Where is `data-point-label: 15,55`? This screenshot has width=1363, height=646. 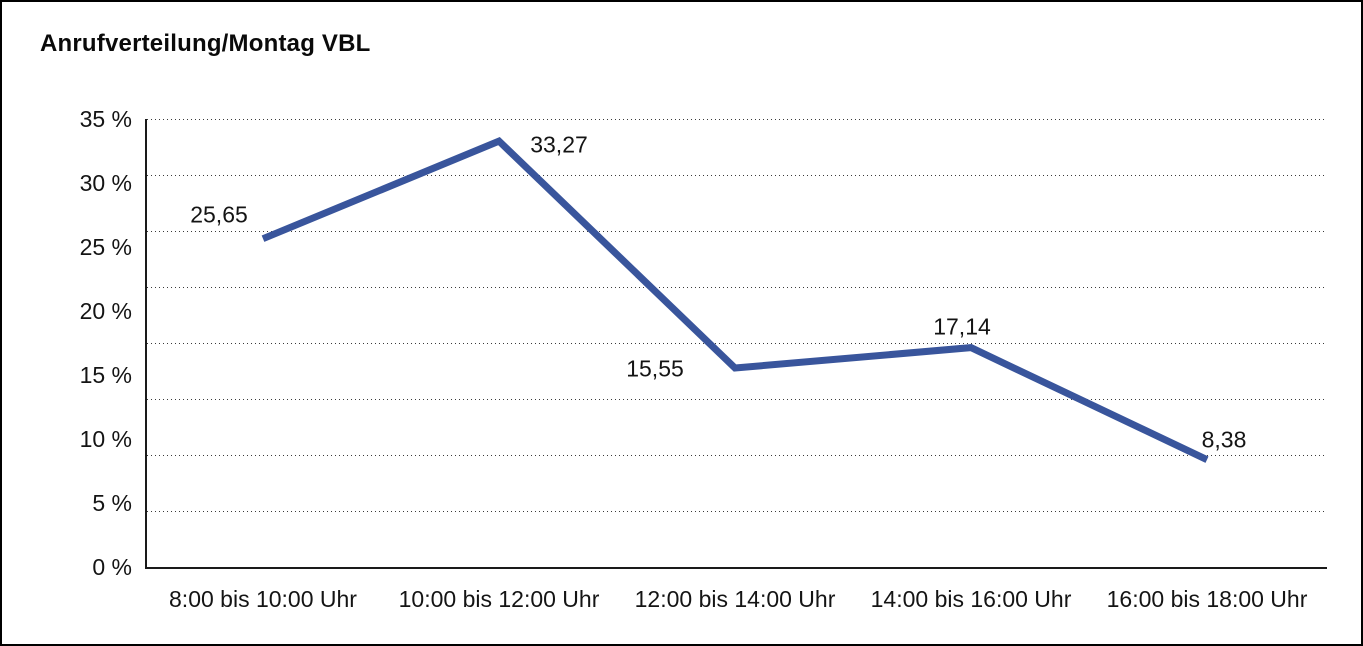 data-point-label: 15,55 is located at coordinates (655, 368).